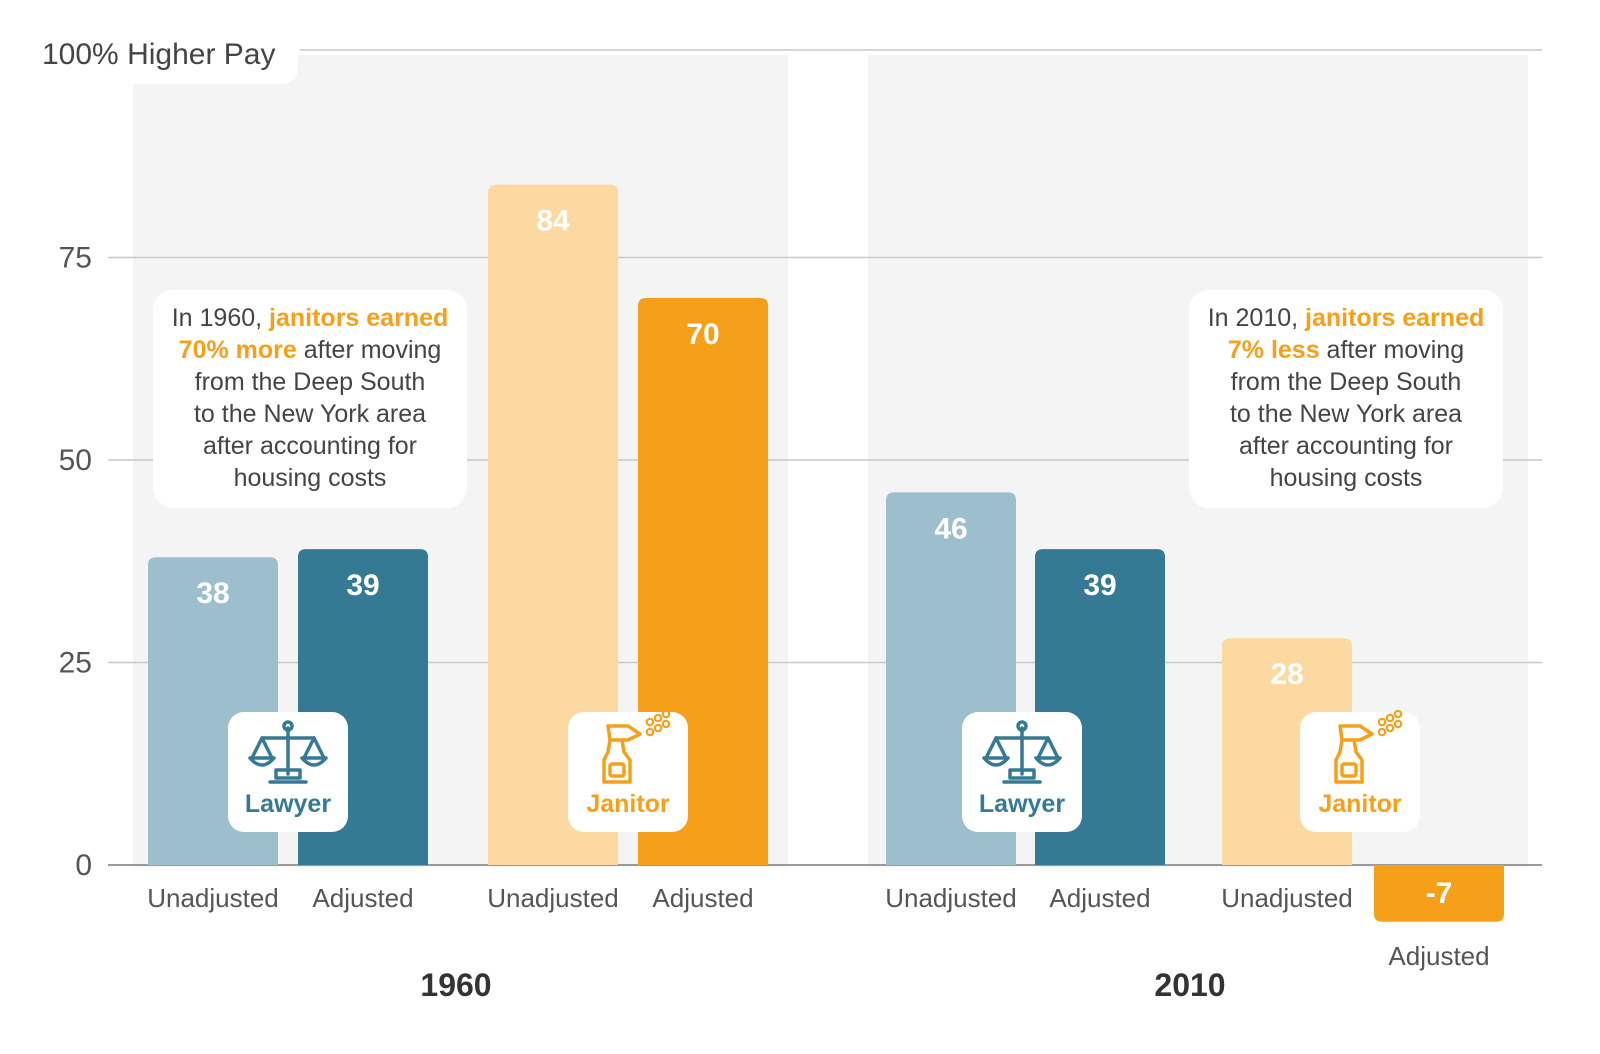 Image resolution: width=1600 pixels, height=1054 pixels. What do you see at coordinates (1274, 350) in the screenshot?
I see `note-highlight: 7% less` at bounding box center [1274, 350].